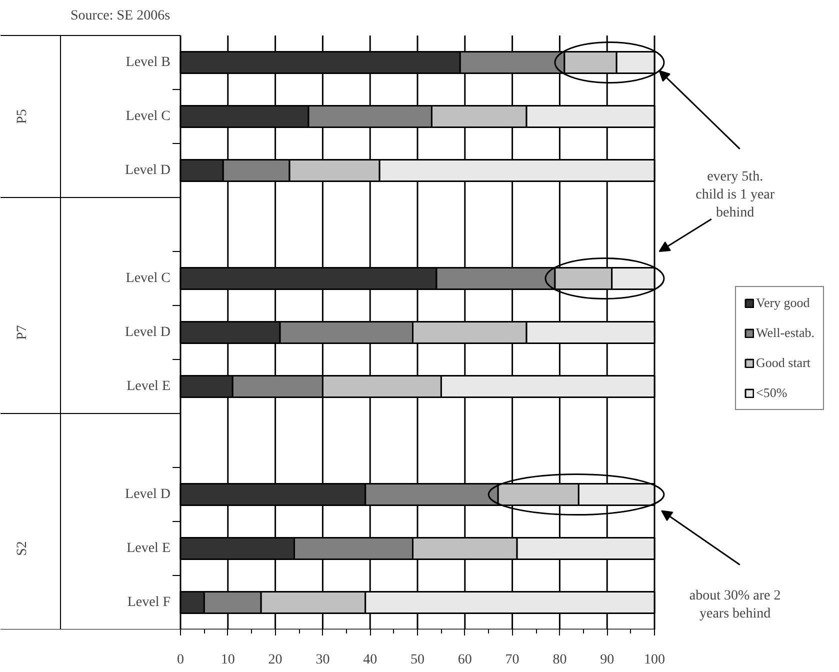 The height and width of the screenshot is (672, 839). Describe the element at coordinates (735, 605) in the screenshot. I see `text: about 30% are 2 years behind` at that location.